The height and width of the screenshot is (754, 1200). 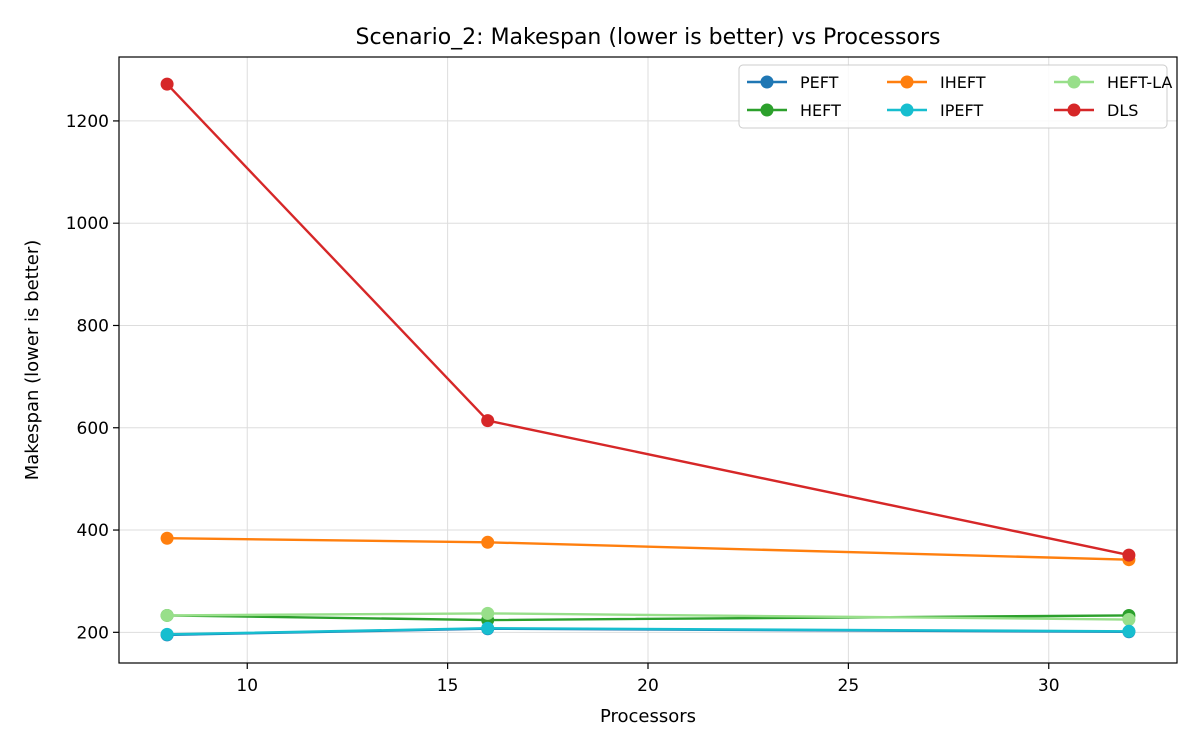 I want to click on series-heft-la, so click(x=648, y=616).